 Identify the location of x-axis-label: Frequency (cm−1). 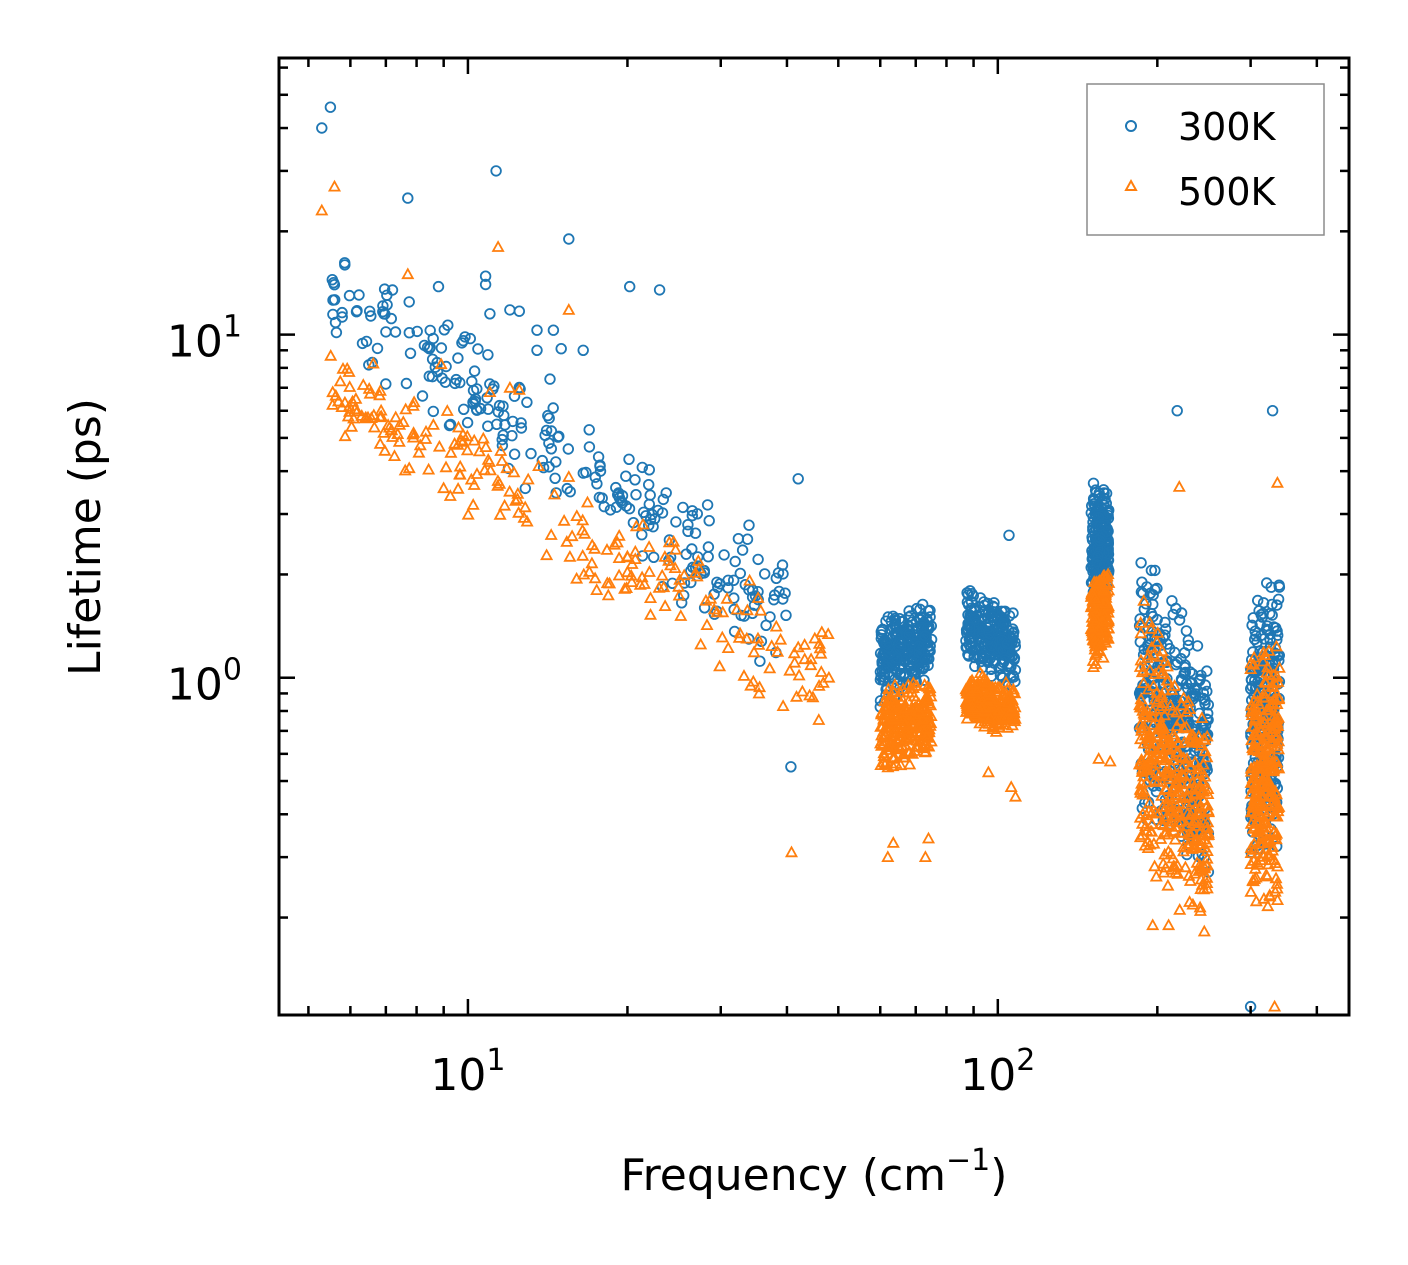
(814, 1172).